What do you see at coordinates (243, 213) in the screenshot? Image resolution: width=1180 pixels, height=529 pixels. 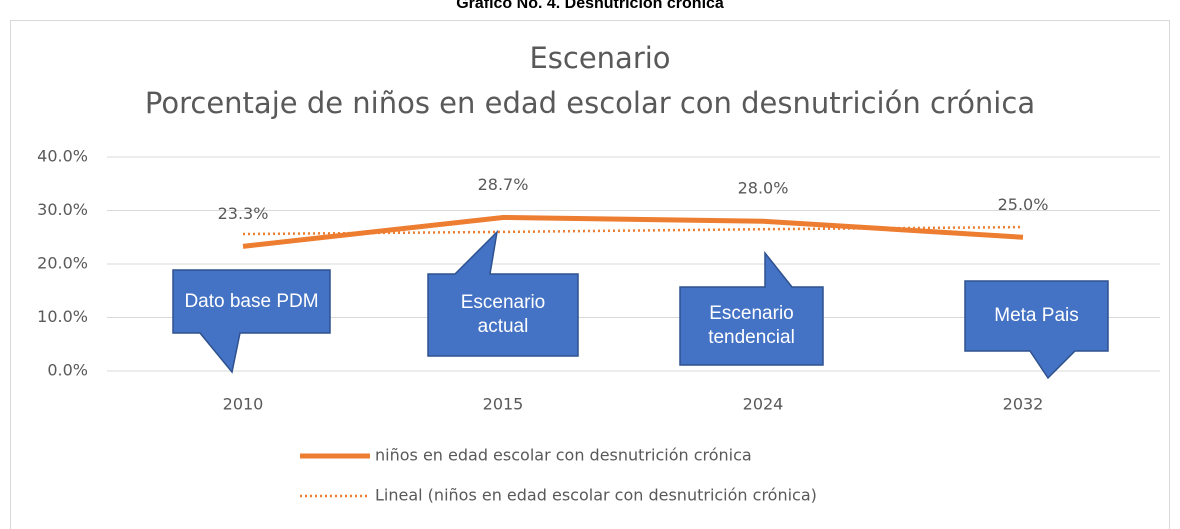 I see `data-label: 23.3%` at bounding box center [243, 213].